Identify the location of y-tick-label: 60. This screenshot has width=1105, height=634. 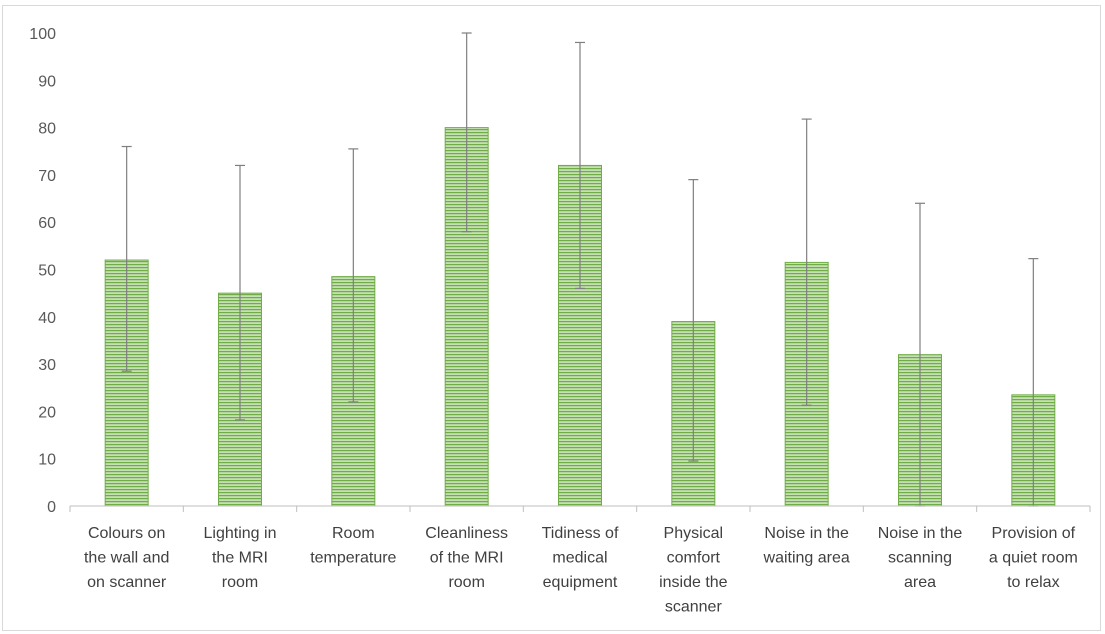
(47, 223).